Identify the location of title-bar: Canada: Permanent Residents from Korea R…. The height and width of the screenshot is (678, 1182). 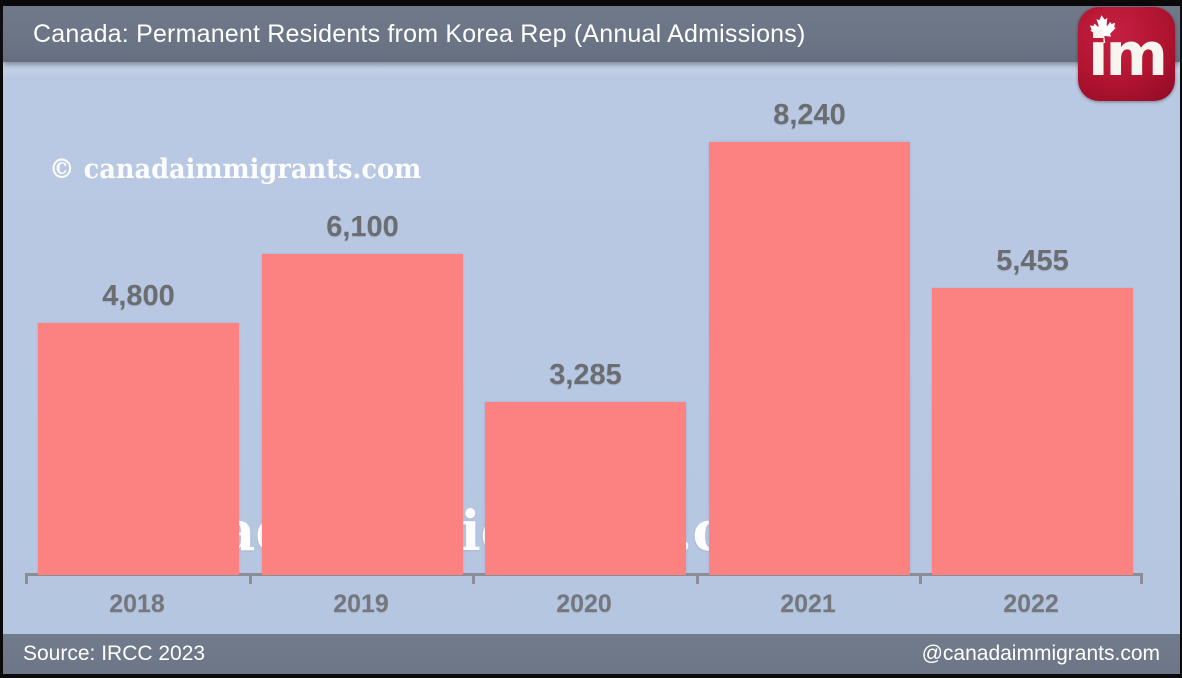
(591, 34).